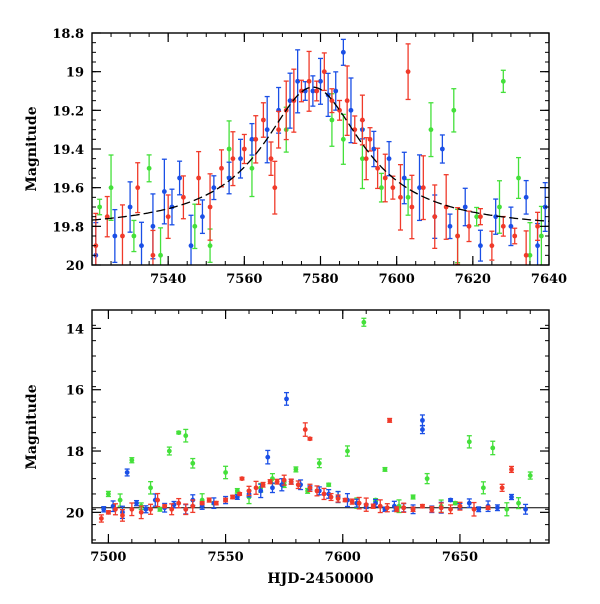  Describe the element at coordinates (320, 579) in the screenshot. I see `x-axis-title: HJD-2450000` at that location.